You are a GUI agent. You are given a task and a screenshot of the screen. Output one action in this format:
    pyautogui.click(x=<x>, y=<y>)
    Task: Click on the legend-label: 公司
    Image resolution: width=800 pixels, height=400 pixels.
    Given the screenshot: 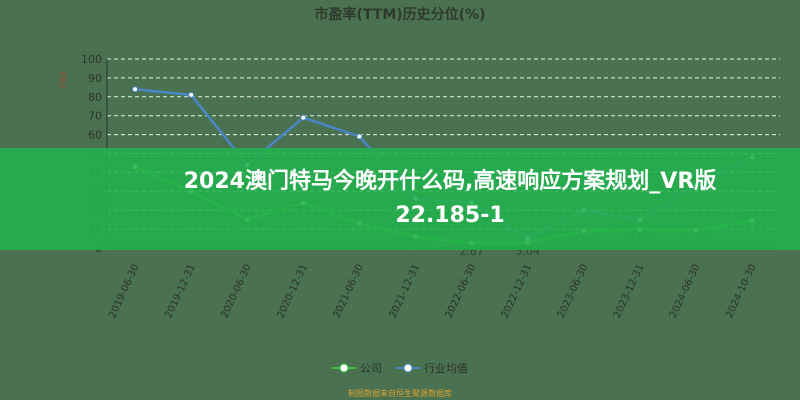 What is the action you would take?
    pyautogui.click(x=371, y=368)
    